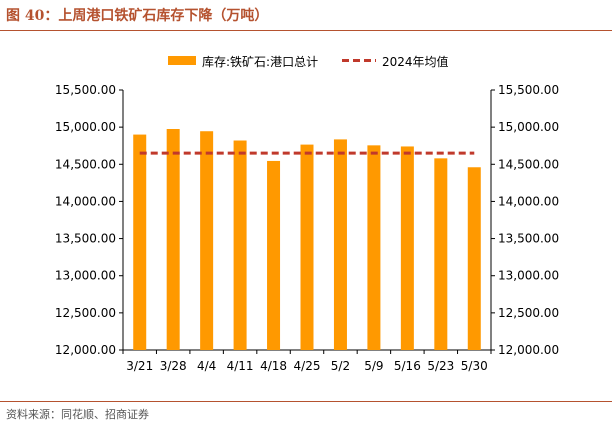 This screenshot has width=612, height=433. What do you see at coordinates (306, 401) in the screenshot?
I see `footer-divider` at bounding box center [306, 401].